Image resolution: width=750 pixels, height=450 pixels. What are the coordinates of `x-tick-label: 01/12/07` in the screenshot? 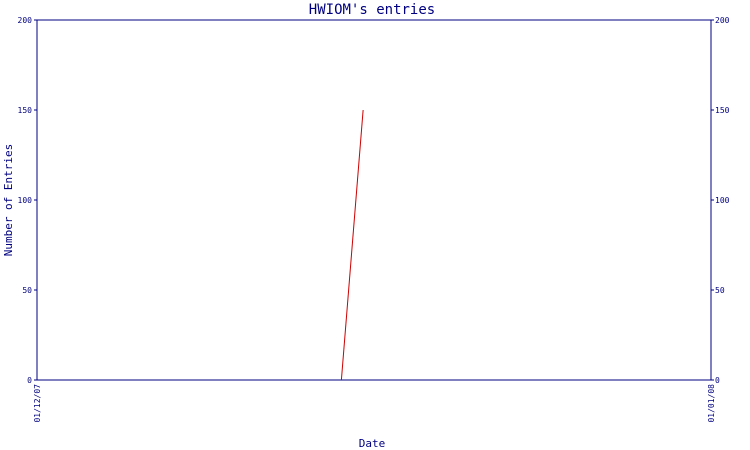 It's located at (37, 403).